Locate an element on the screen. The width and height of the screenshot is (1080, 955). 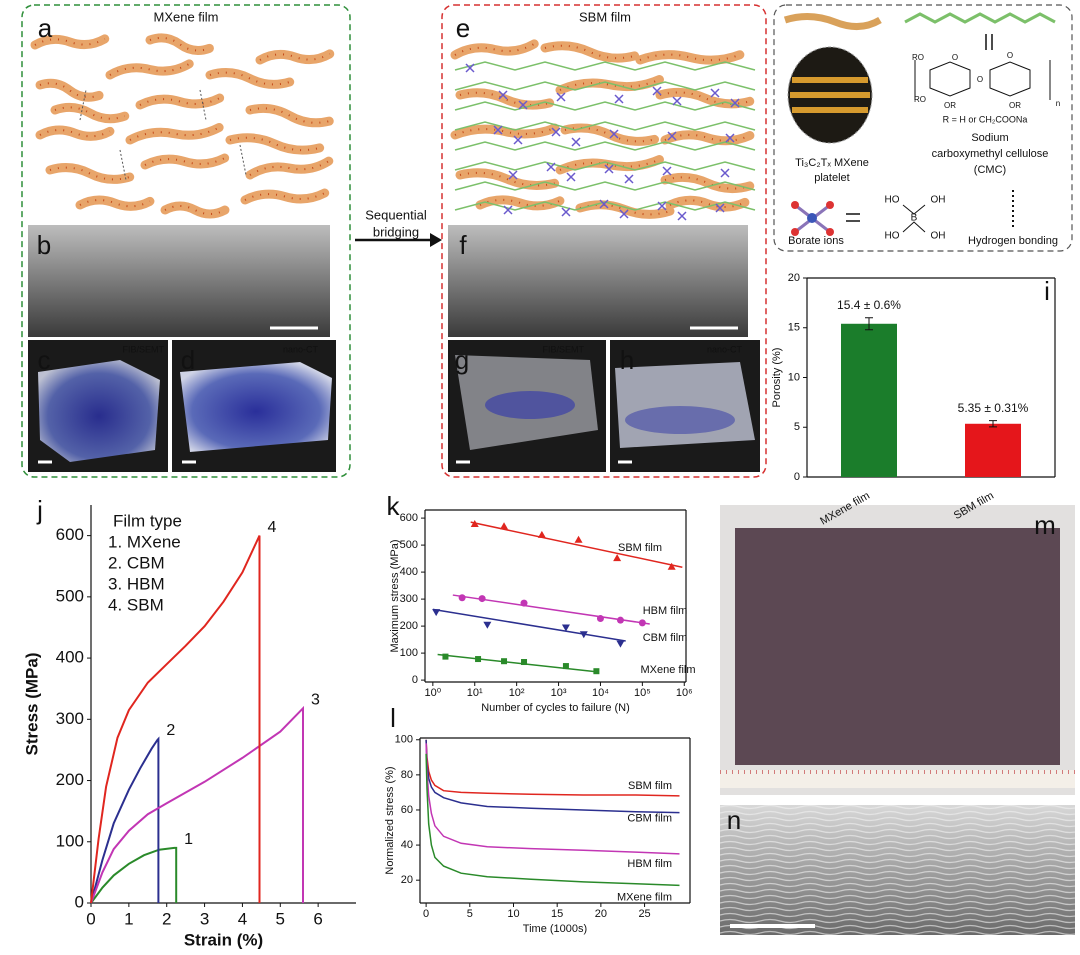
ruler is located at coordinates (897, 779).